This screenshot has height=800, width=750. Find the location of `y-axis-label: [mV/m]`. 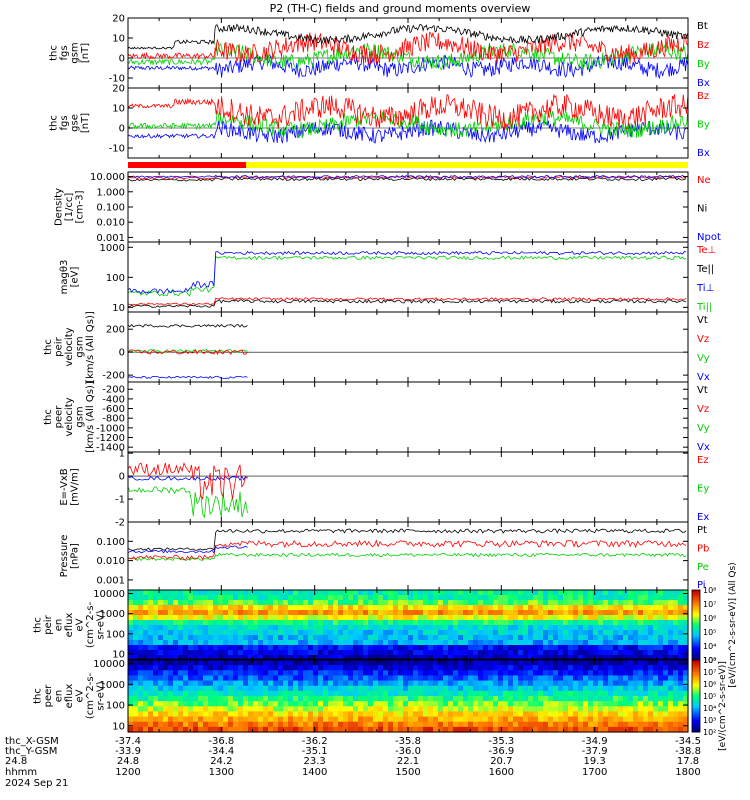

y-axis-label: [mV/m] is located at coordinates (74, 487).